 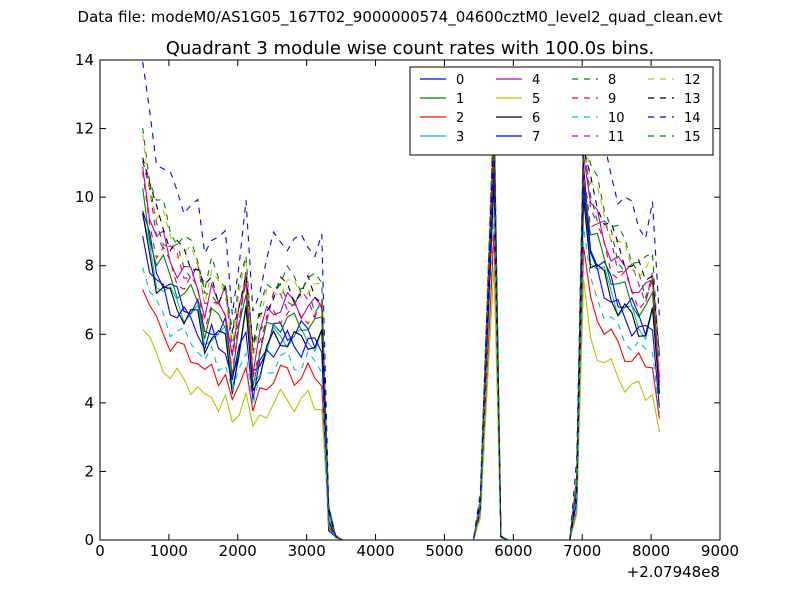 I want to click on x-tick-label: 1000, so click(x=169, y=551).